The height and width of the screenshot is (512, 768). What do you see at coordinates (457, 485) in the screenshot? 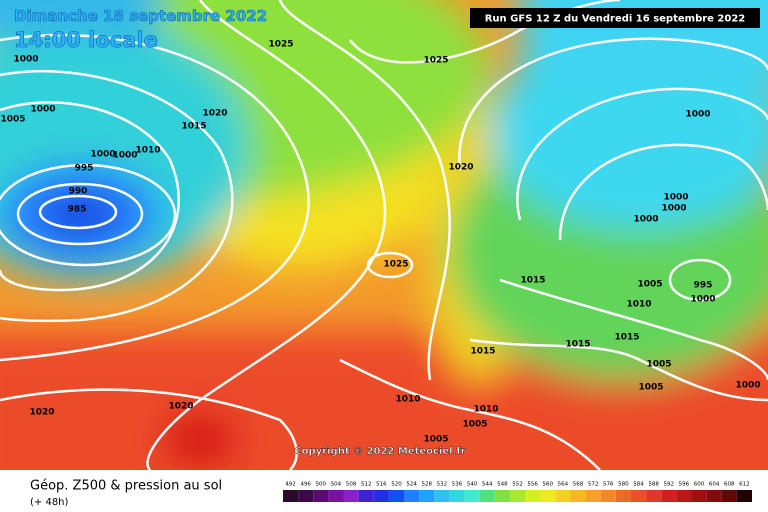
I see `legend-value: 536` at bounding box center [457, 485].